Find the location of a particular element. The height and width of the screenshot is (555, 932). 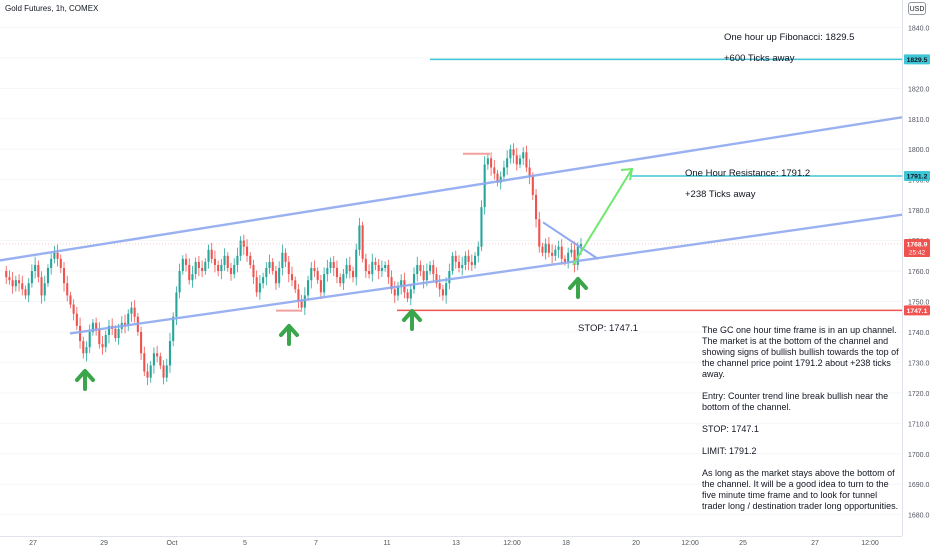

x-tick-label: 5 is located at coordinates (245, 543).